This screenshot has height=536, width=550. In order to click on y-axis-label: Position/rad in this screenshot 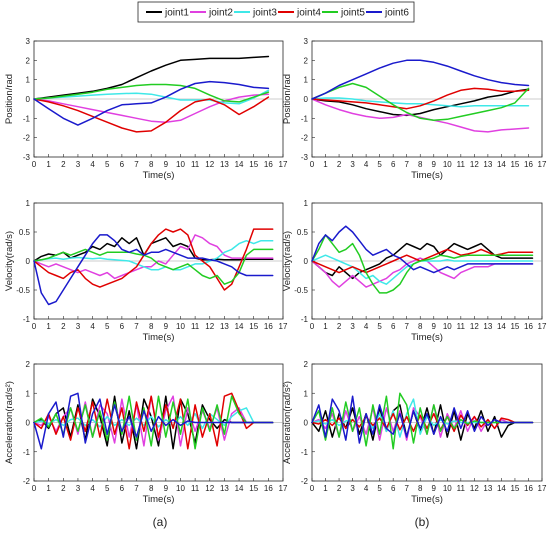, I will do `click(287, 99)`.